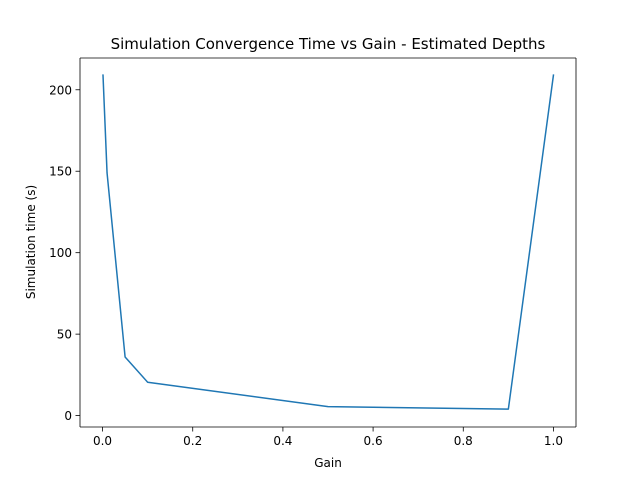 This screenshot has width=640, height=480. Describe the element at coordinates (553, 441) in the screenshot. I see `x-tick-label: 1.0` at that location.